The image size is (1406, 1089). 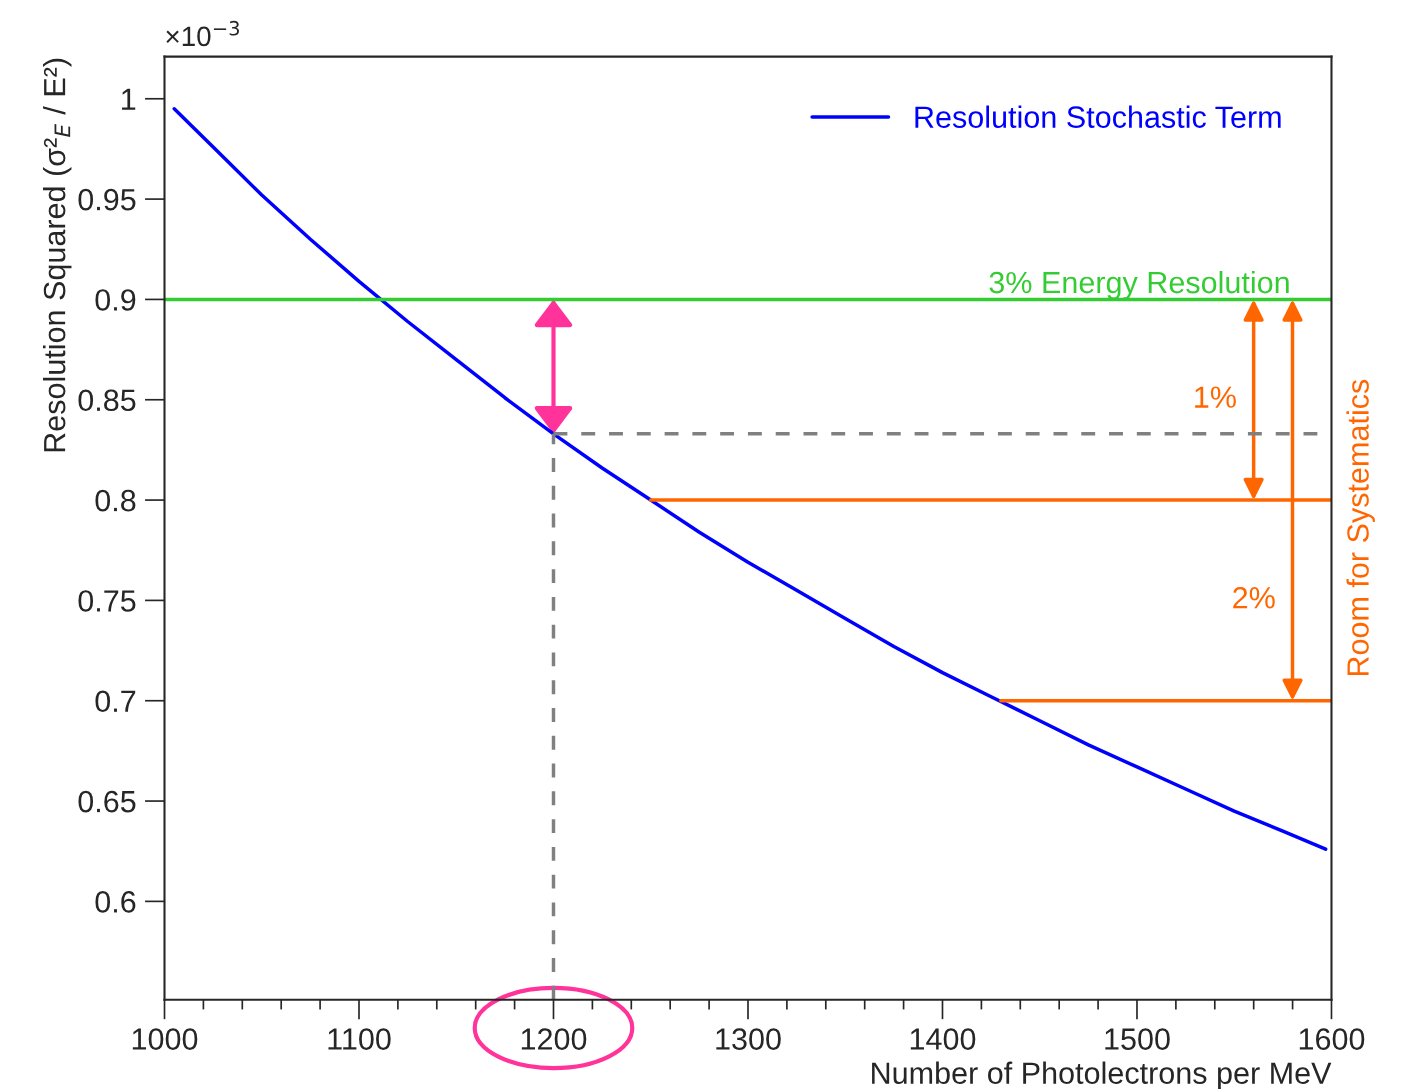 I want to click on x-tick-label: 1200, so click(x=554, y=1039).